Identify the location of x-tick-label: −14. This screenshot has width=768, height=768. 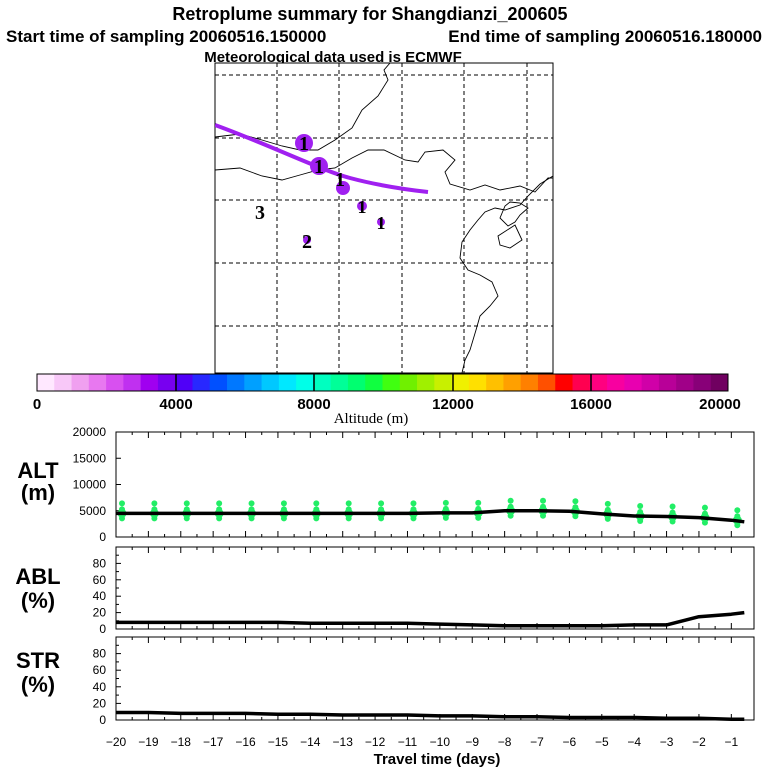
(310, 742).